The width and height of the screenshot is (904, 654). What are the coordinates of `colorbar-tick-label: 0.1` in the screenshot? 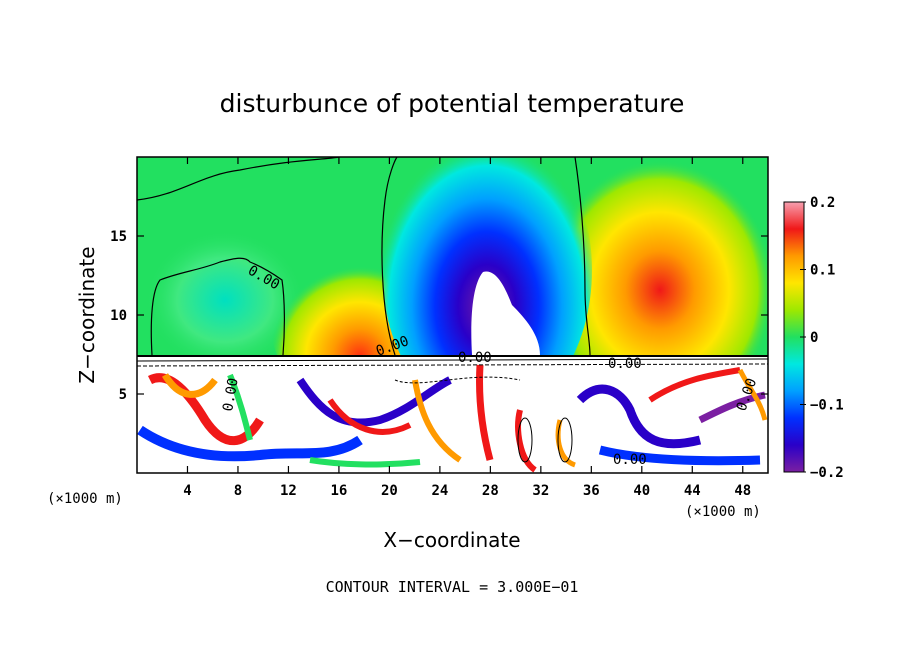 It's located at (822, 271).